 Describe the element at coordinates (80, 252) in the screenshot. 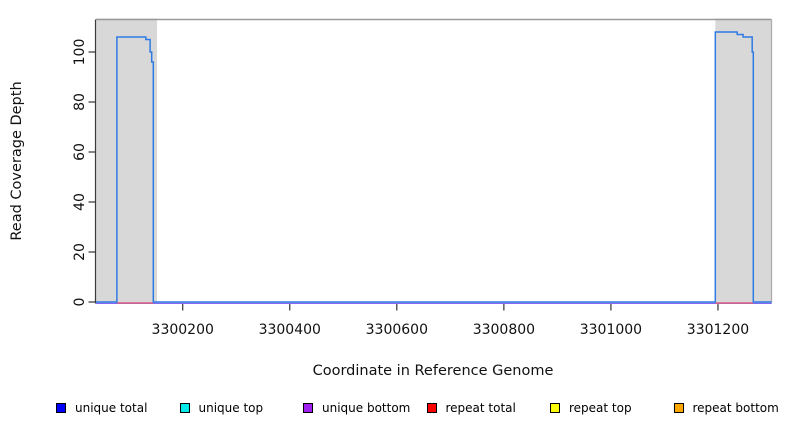

I see `y-tick-label: 20` at that location.